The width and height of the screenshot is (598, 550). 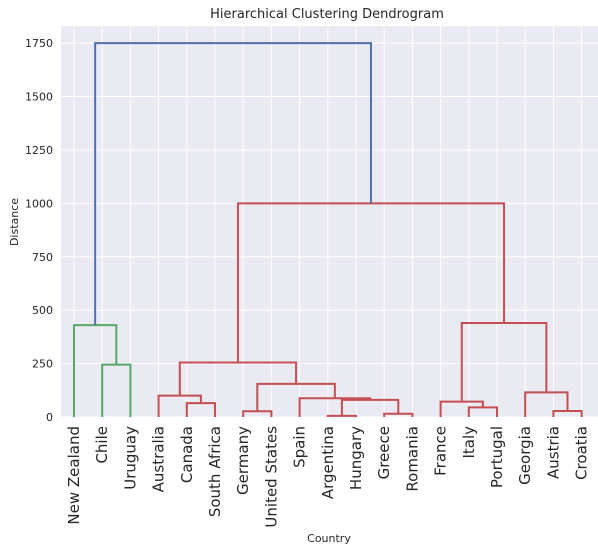 What do you see at coordinates (328, 462) in the screenshot?
I see `x-tick-label: Argentina` at bounding box center [328, 462].